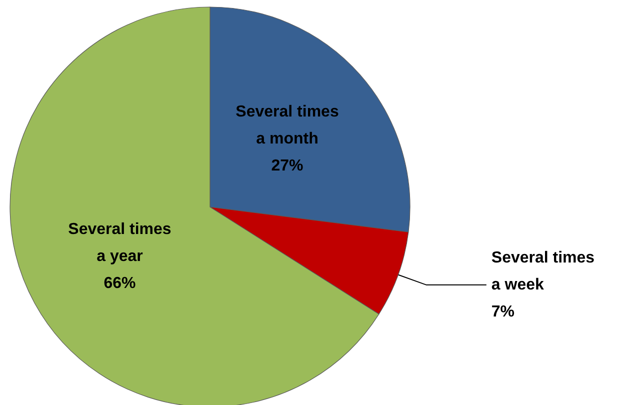 The width and height of the screenshot is (625, 405). Describe the element at coordinates (287, 125) in the screenshot. I see `slice-label: Several times a month` at that location.